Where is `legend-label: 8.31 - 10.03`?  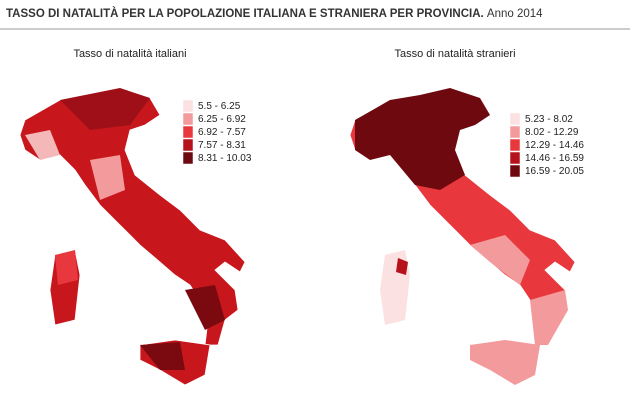 legend-label: 8.31 - 10.03 is located at coordinates (225, 158).